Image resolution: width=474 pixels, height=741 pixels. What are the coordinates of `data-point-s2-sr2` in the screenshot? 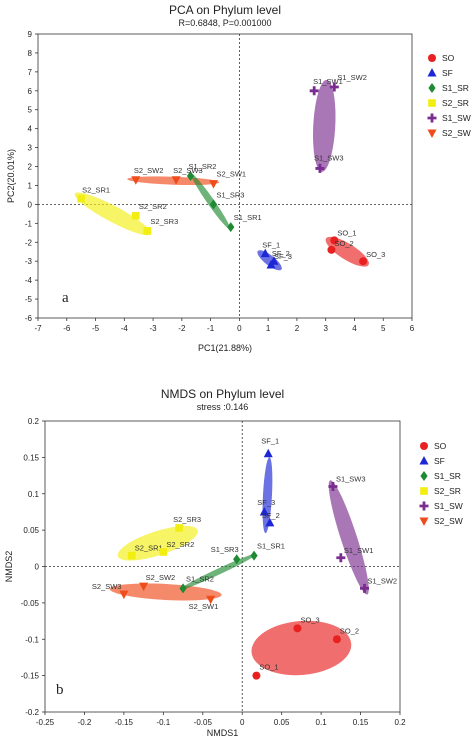 It's located at (163, 552).